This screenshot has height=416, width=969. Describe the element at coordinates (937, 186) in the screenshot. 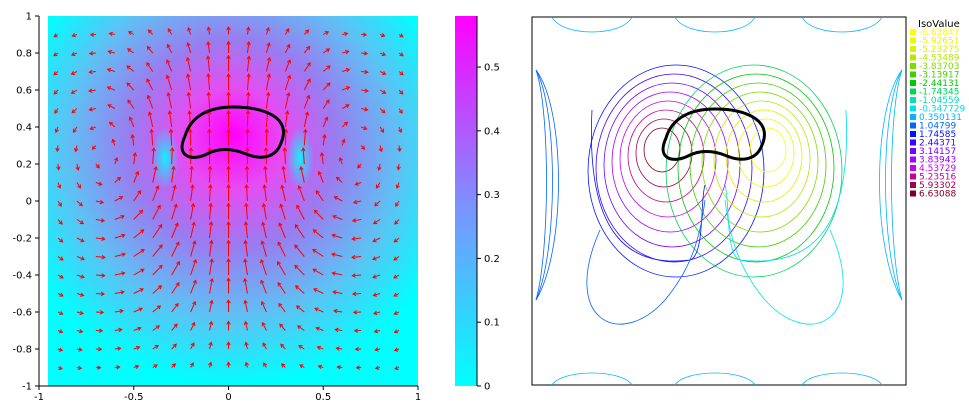

I see `legend-label: 5.93302` at that location.